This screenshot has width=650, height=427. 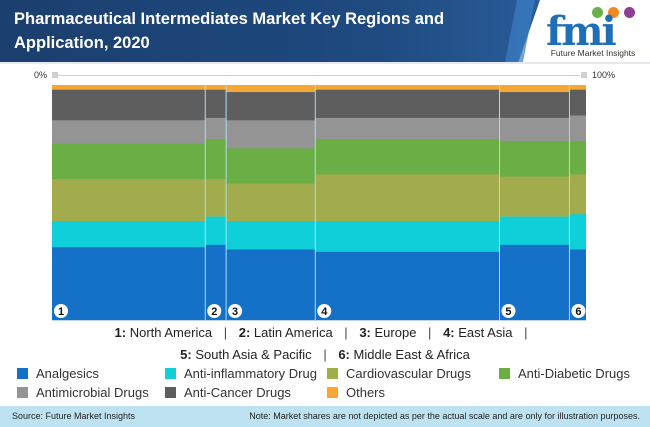 I want to click on legend-label: Cardiovascular Drugs, so click(x=408, y=373).